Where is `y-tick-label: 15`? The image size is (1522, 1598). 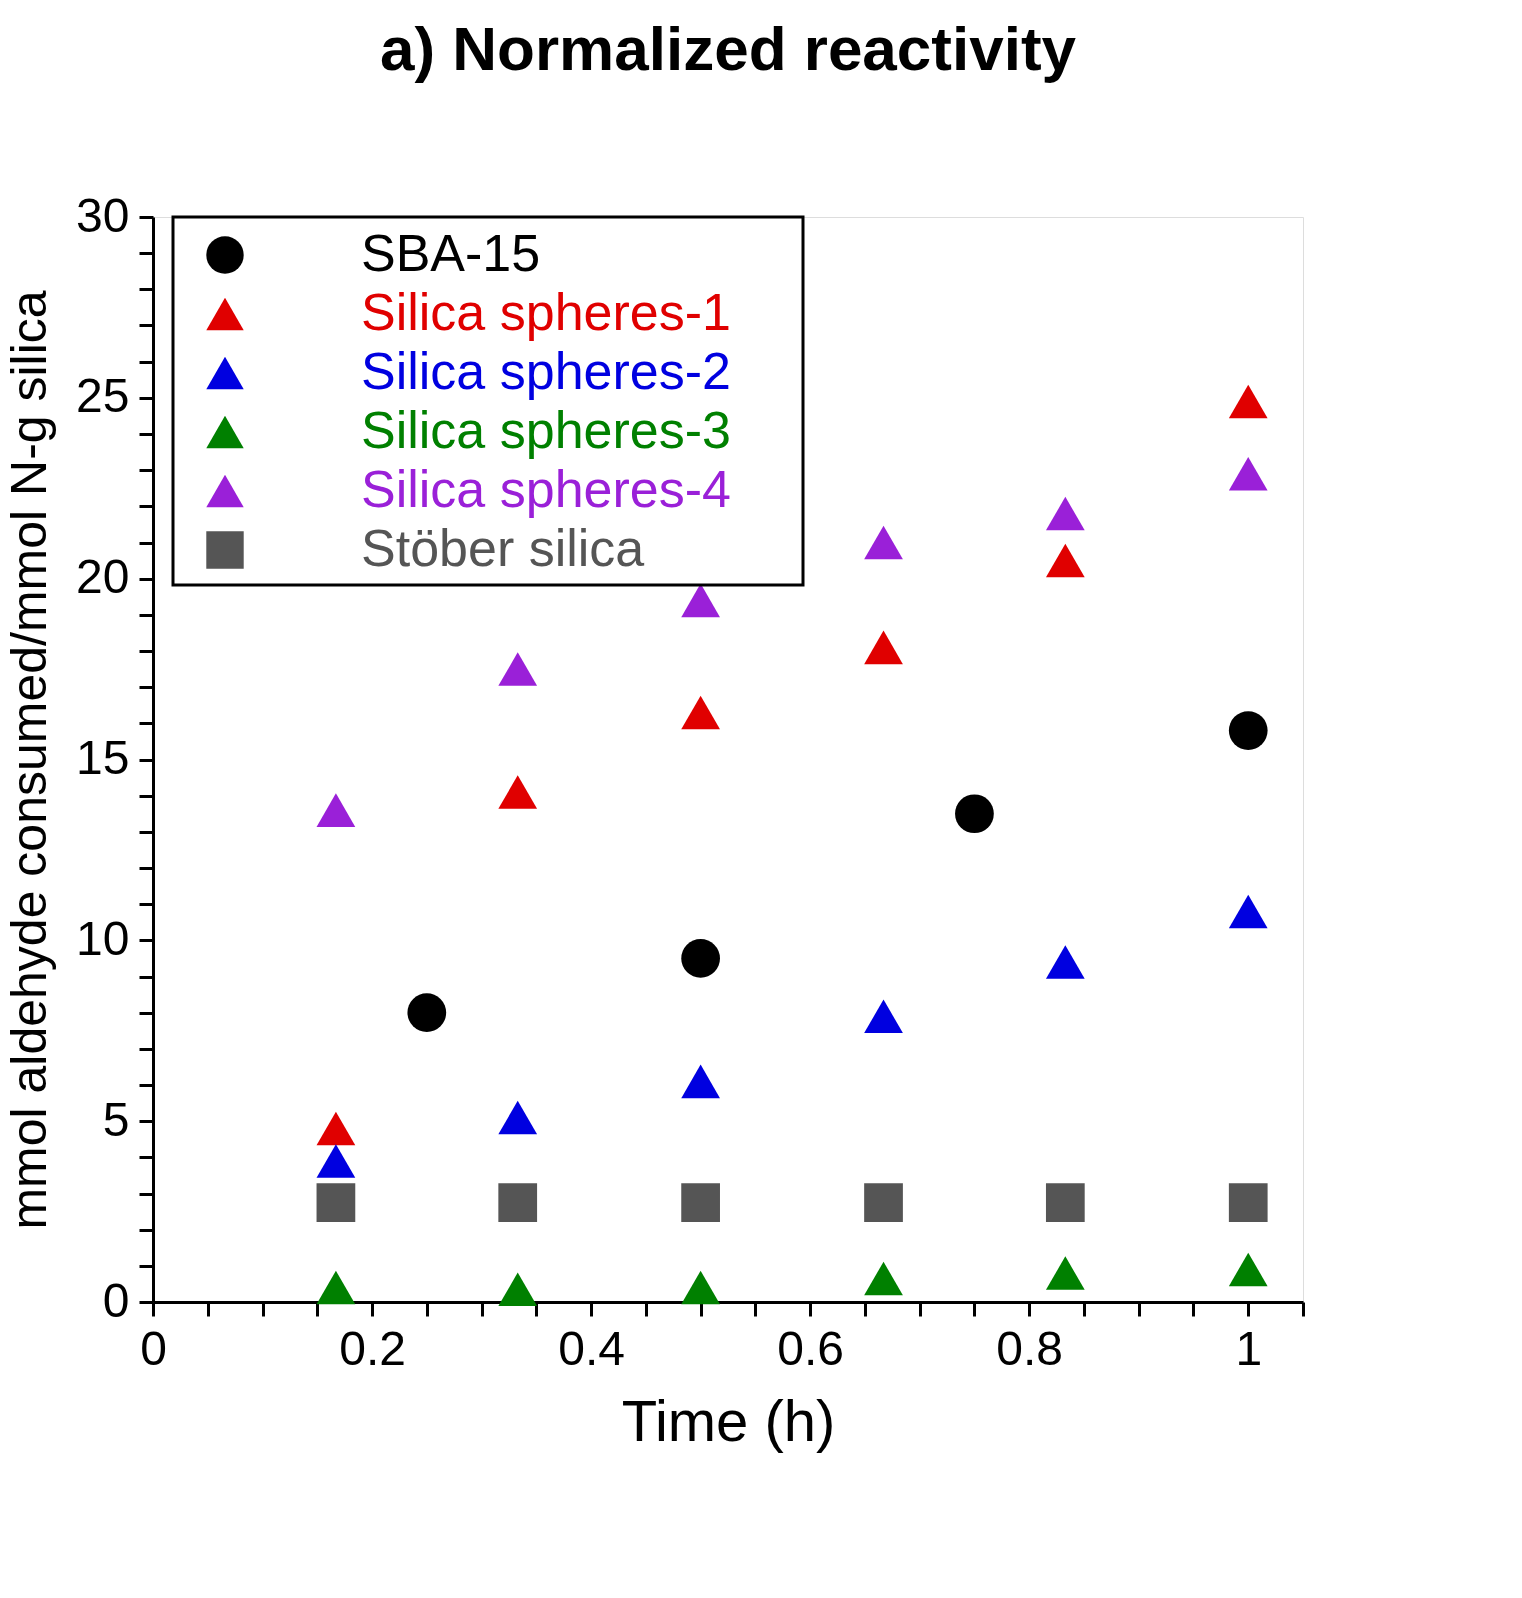 y-tick-label: 15 is located at coordinates (103, 757).